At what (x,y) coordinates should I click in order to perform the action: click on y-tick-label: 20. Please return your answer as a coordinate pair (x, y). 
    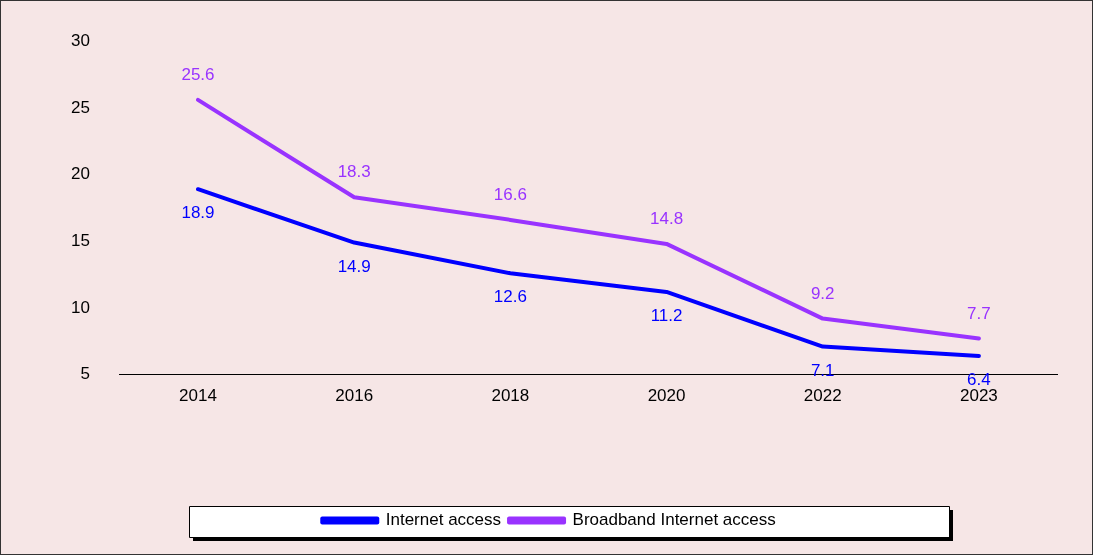
    Looking at the image, I should click on (80, 174).